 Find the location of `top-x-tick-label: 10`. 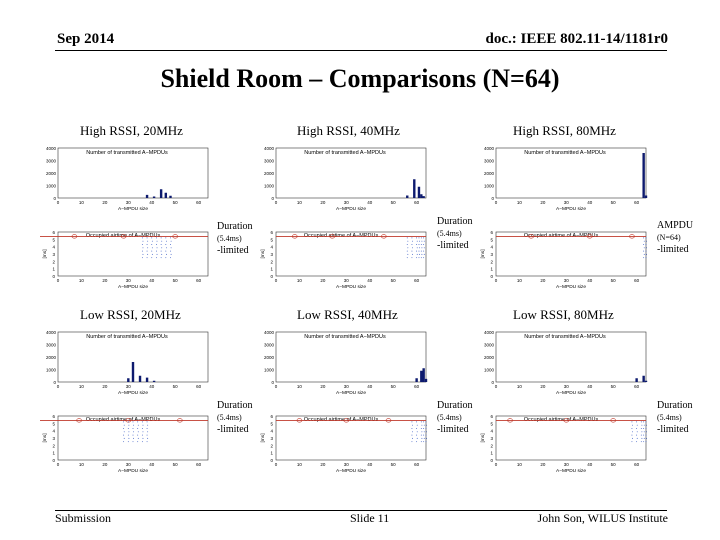

top-x-tick-label: 10 is located at coordinates (300, 386).